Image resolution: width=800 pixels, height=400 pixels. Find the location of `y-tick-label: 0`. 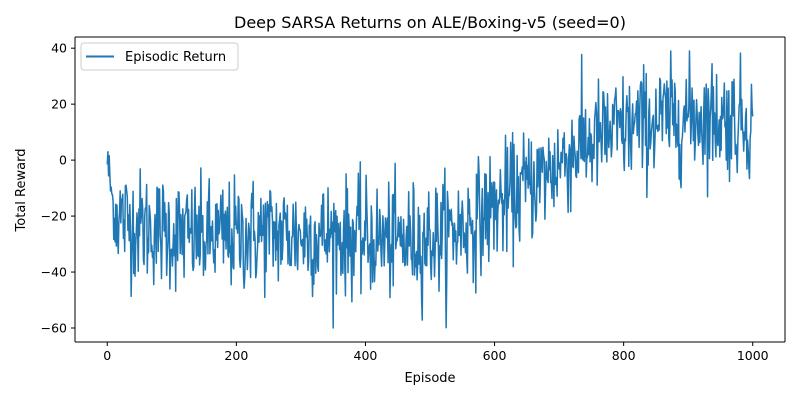

y-tick-label: 0 is located at coordinates (63, 160).